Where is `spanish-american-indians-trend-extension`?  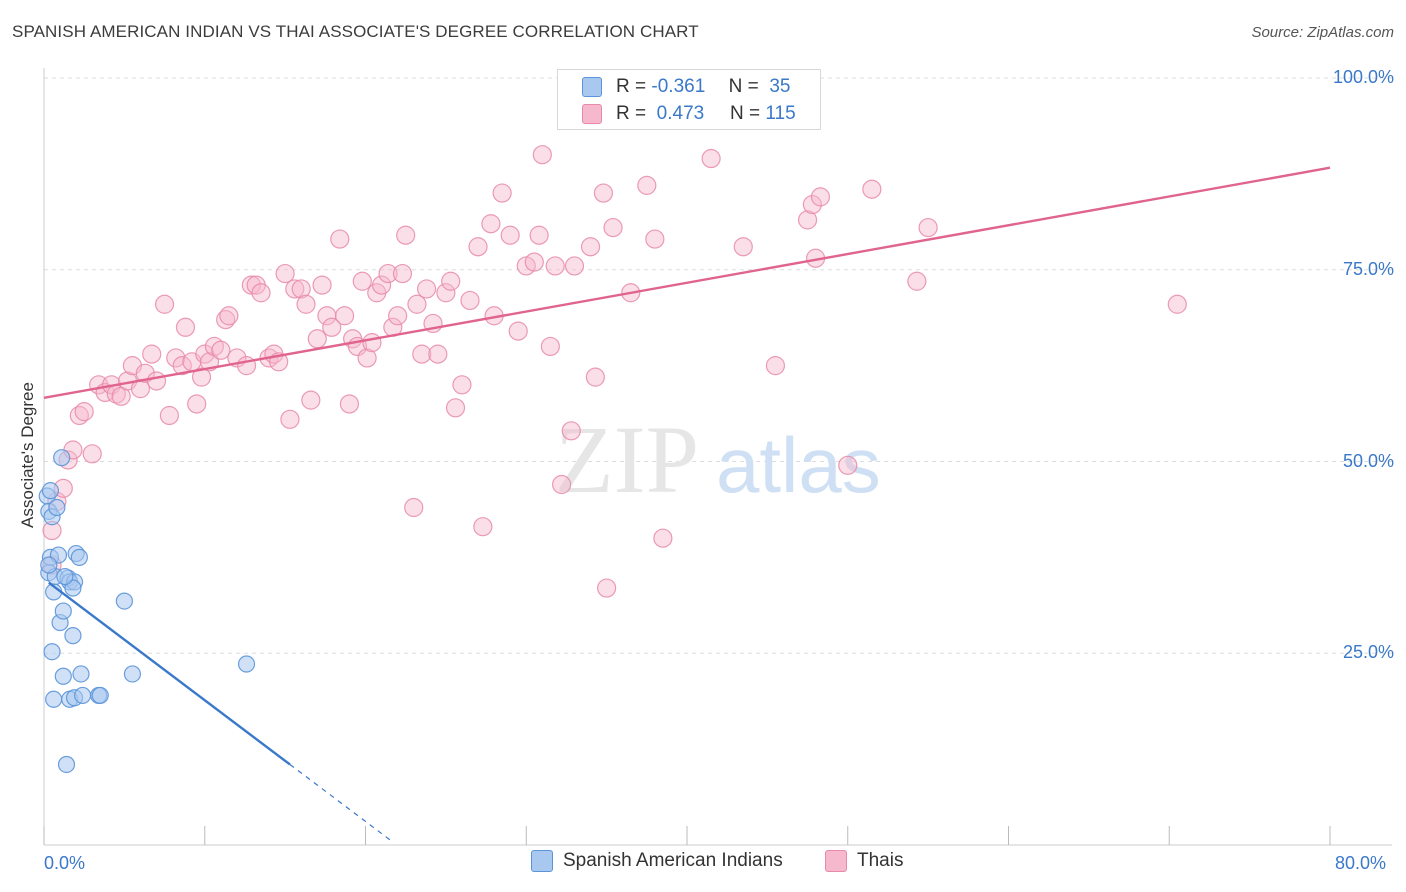 spanish-american-indians-trend-extension is located at coordinates (341, 803).